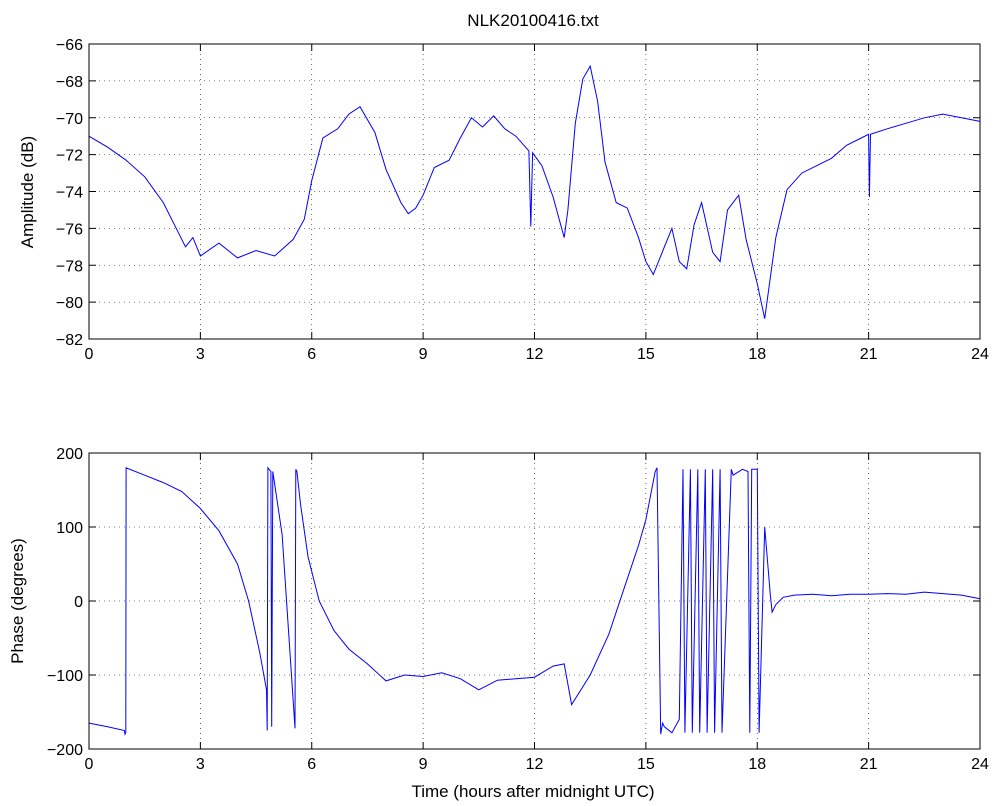 The height and width of the screenshot is (806, 998). What do you see at coordinates (69, 303) in the screenshot?
I see `amplitude-y-tick-label: −80` at bounding box center [69, 303].